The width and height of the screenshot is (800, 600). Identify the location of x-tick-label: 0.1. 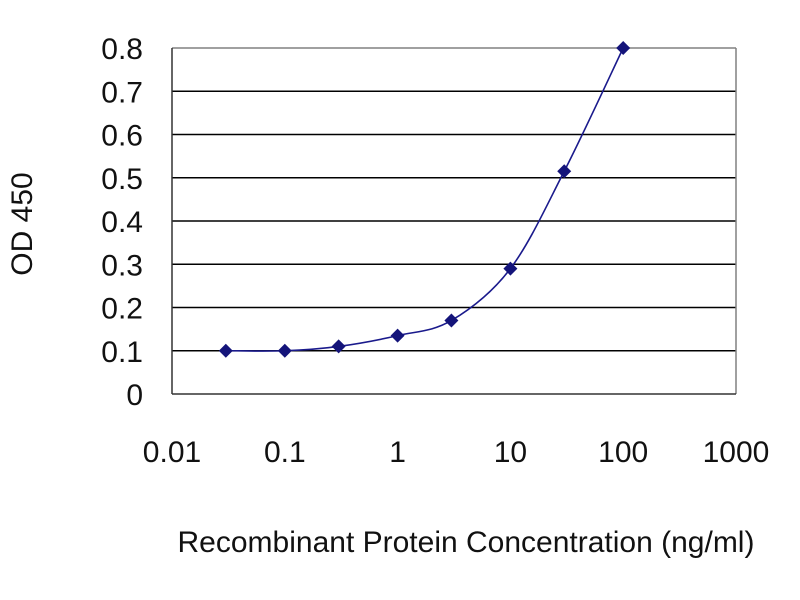
(285, 452).